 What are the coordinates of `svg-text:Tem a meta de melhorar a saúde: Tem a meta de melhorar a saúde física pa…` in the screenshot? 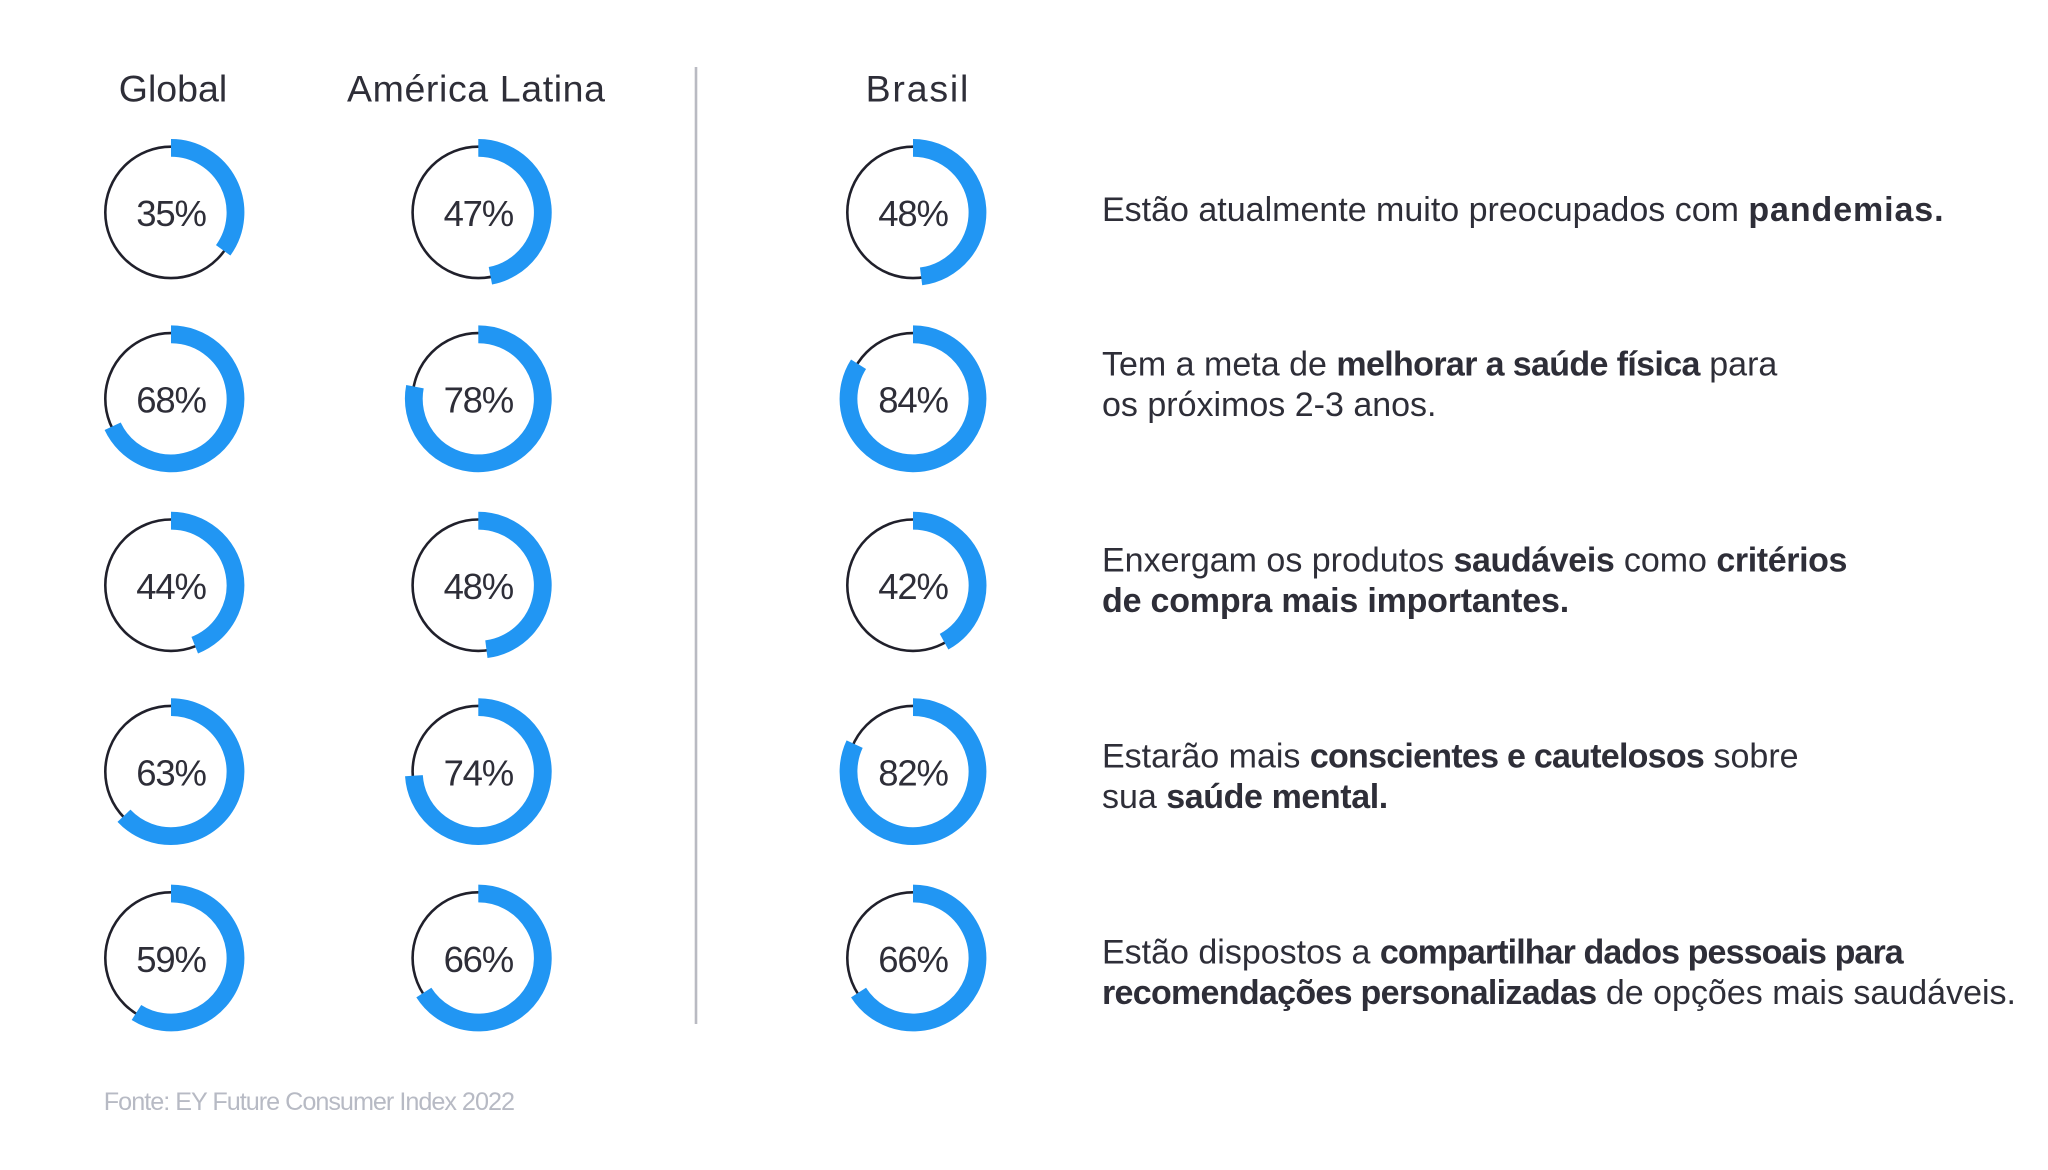 It's located at (1439, 364).